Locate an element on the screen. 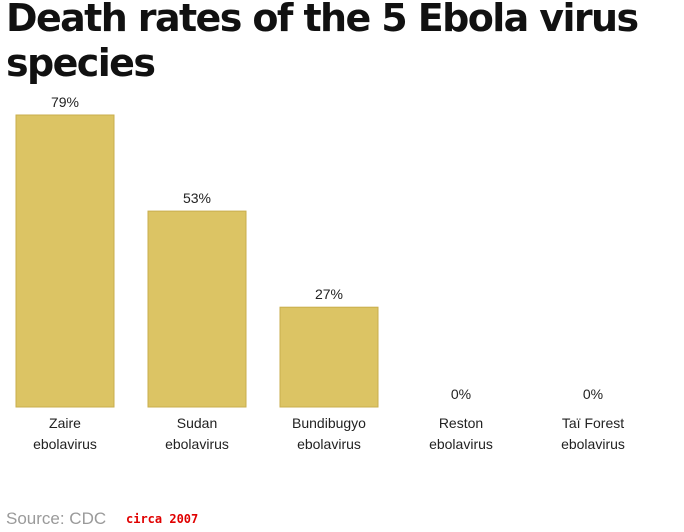 The height and width of the screenshot is (532, 684). category-label-4-line-1: ebolavirus is located at coordinates (593, 444).